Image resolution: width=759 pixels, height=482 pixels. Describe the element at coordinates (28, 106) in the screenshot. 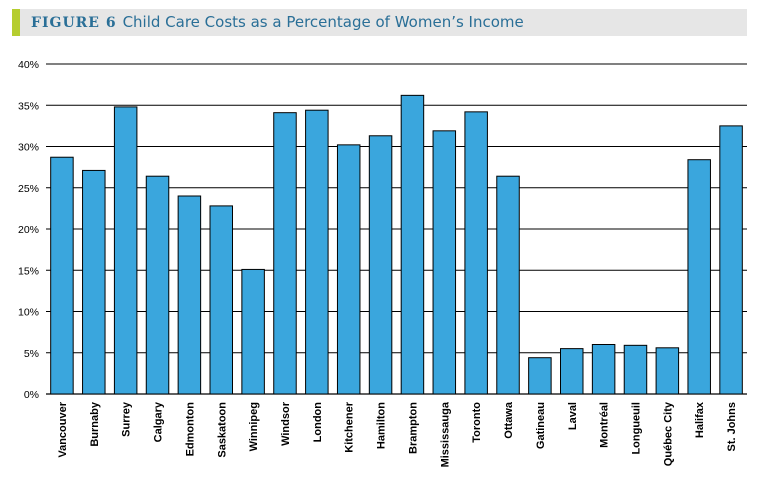

I see `y-tick-label: 35%` at that location.